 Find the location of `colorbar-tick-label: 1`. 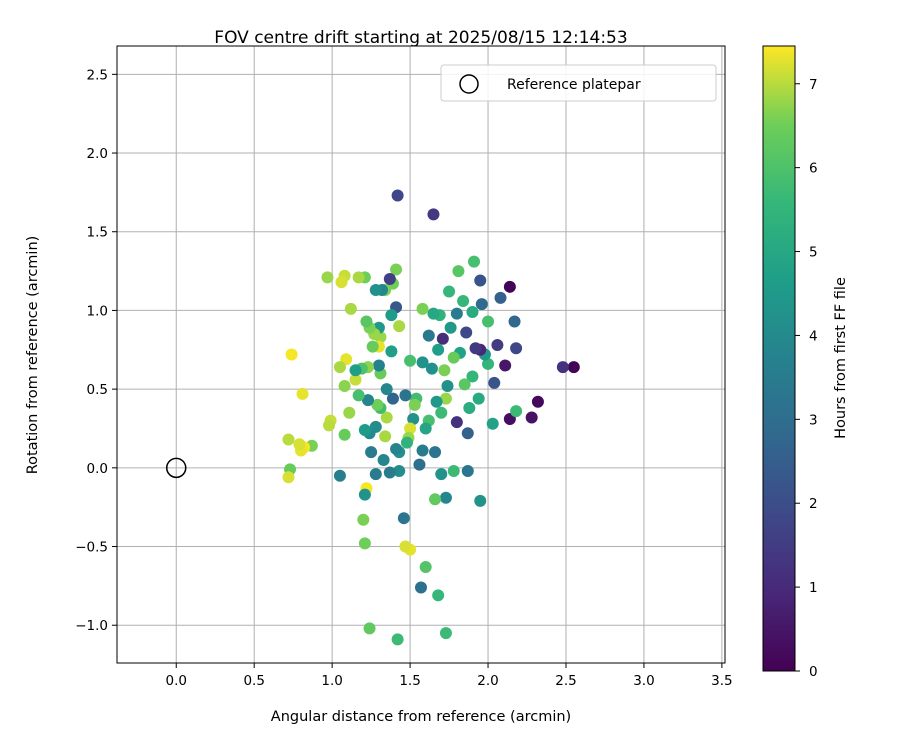

colorbar-tick-label: 1 is located at coordinates (813, 588).